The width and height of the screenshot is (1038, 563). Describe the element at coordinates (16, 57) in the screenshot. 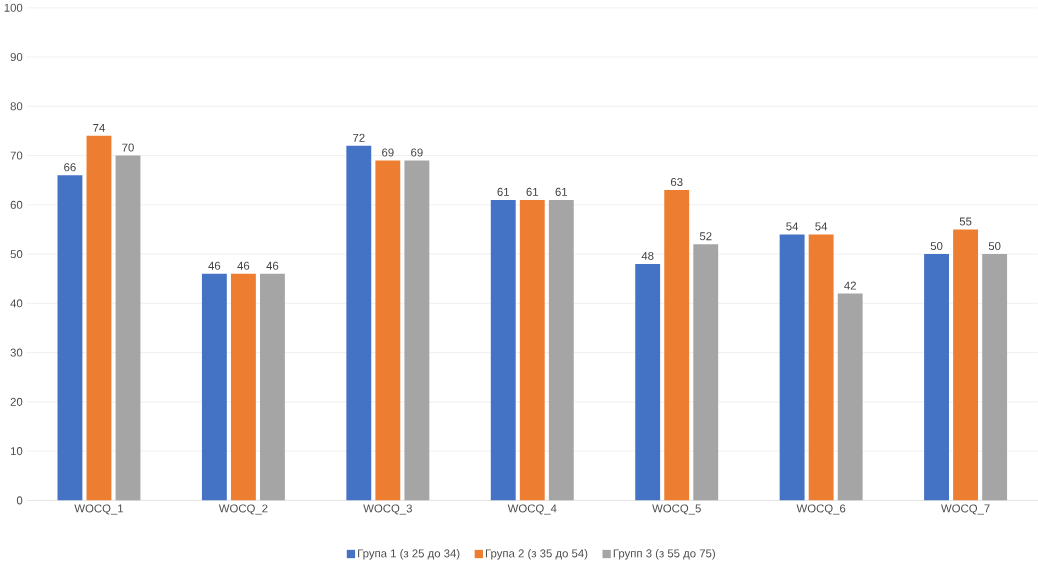

I see `y-tick-label: 90` at that location.